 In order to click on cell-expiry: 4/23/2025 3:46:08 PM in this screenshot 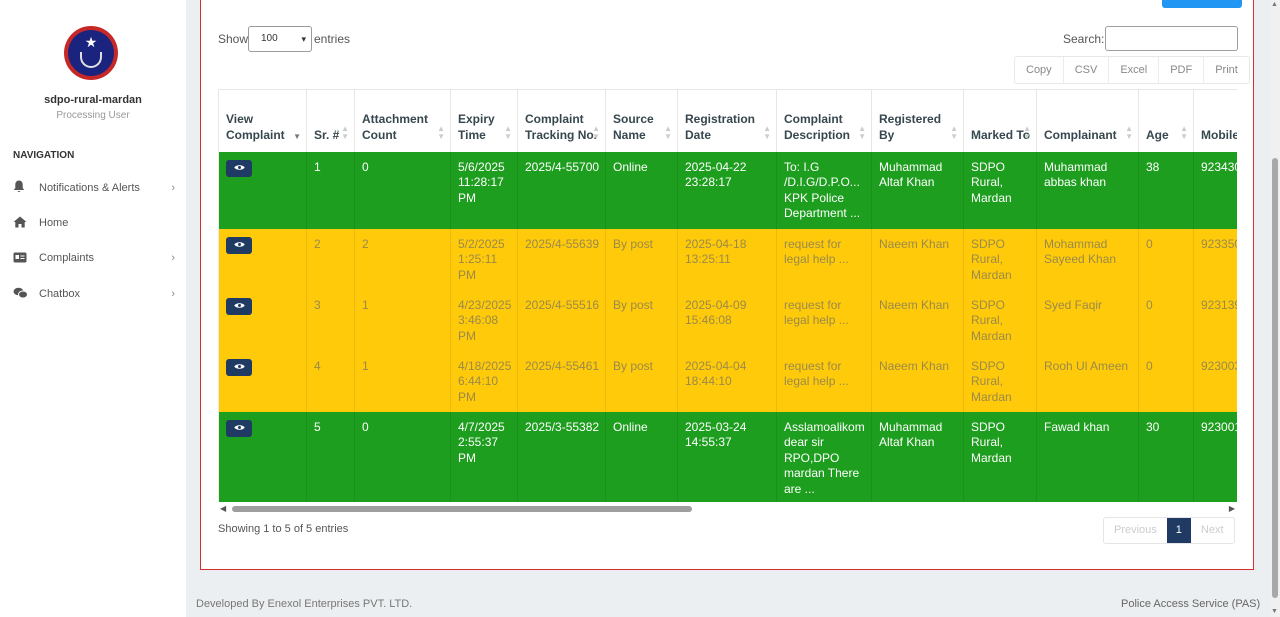, I will do `click(484, 320)`.